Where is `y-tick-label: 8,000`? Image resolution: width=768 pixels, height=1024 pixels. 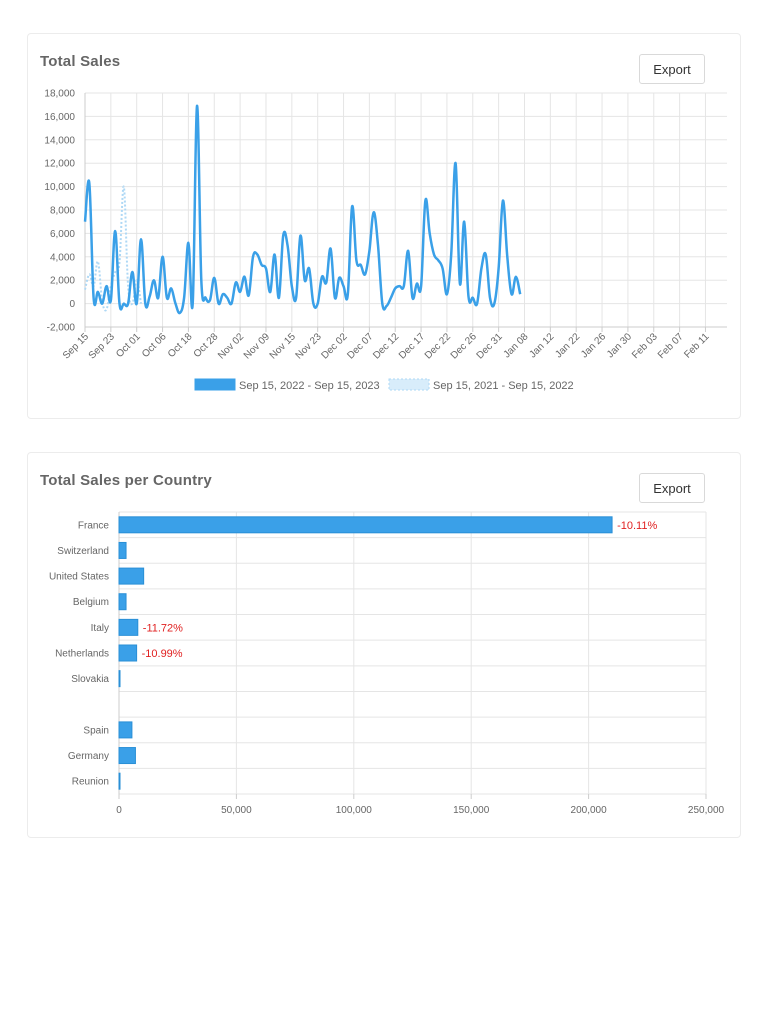 y-tick-label: 8,000 is located at coordinates (62, 211).